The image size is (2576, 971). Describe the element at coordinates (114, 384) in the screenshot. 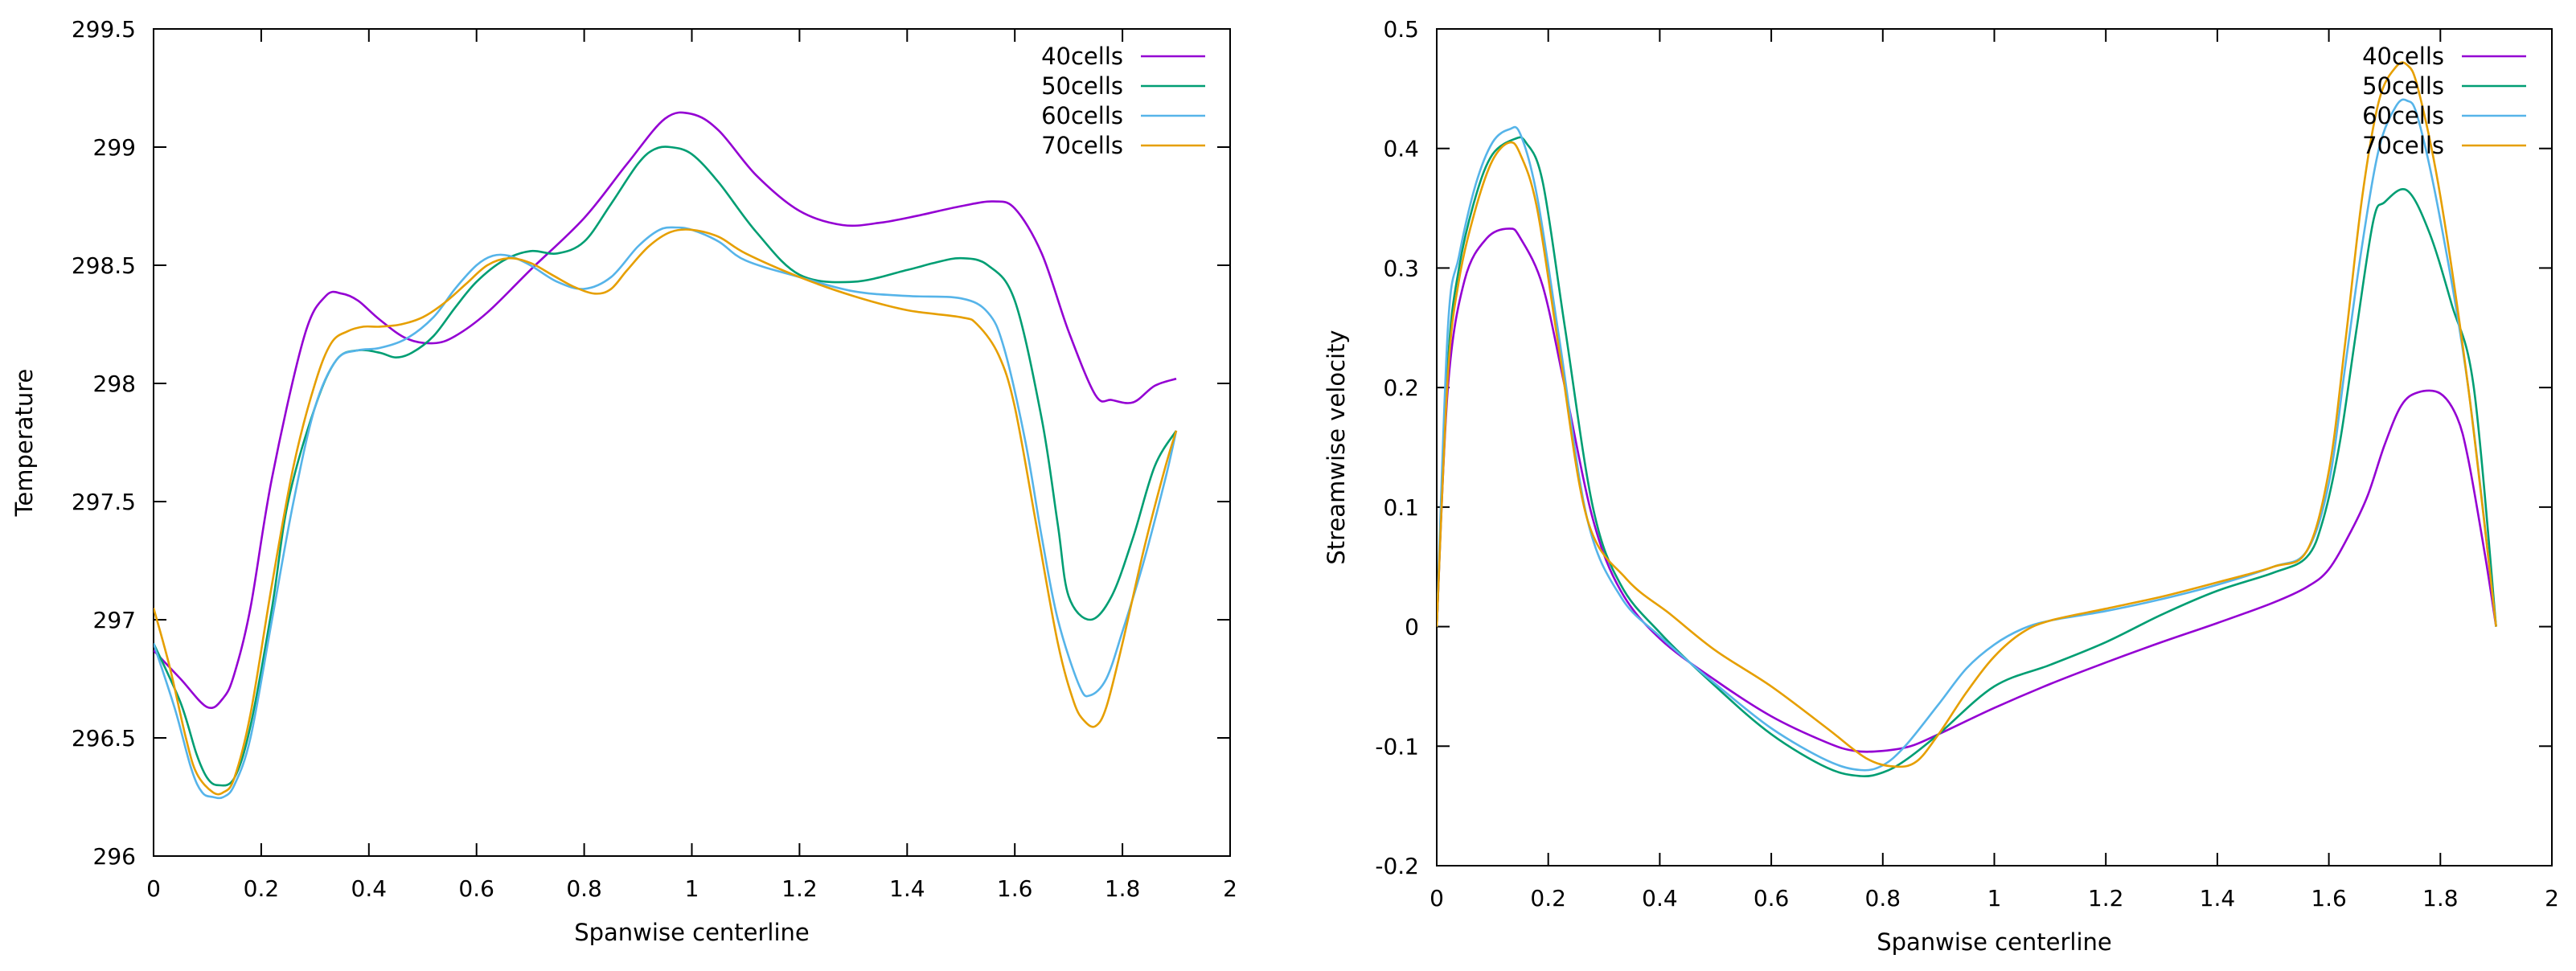

I see `y-tick-label: 298` at that location.